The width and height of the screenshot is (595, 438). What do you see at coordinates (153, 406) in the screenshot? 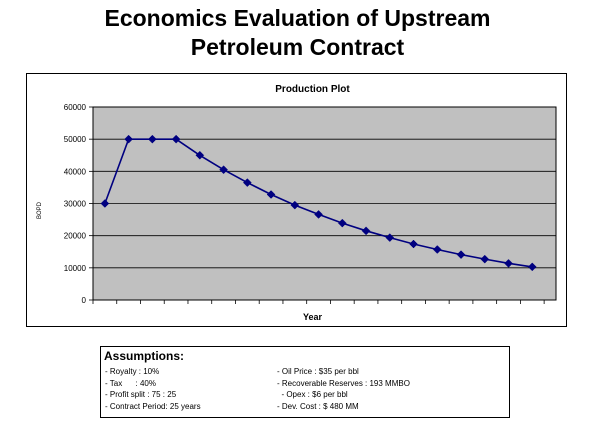
I see `assumption-contract-period: - Contract Period: 25 years` at bounding box center [153, 406].